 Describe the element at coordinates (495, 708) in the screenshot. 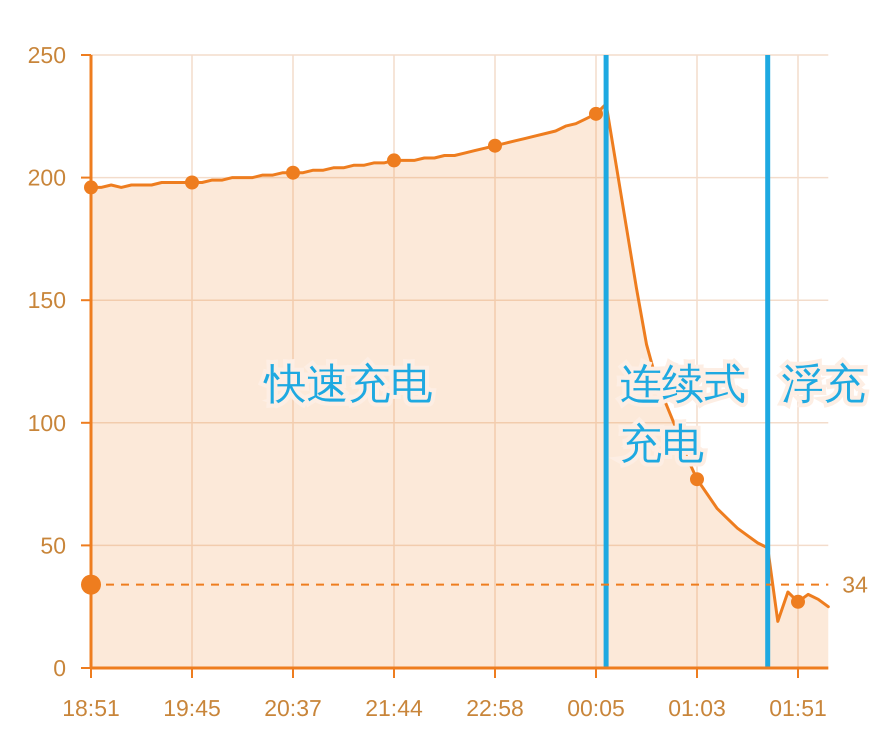

I see `x-tick-label: 22:58` at that location.